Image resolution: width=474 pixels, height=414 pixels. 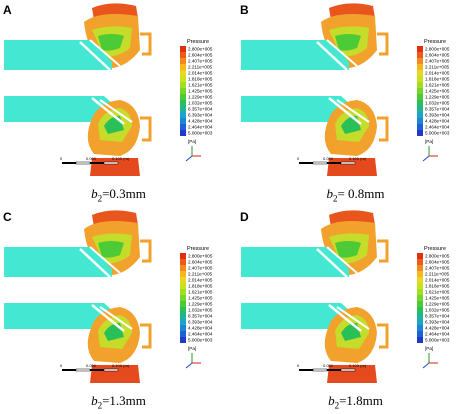 What do you see at coordinates (437, 97) in the screenshot?
I see `legend-label: 1.229e+005` at bounding box center [437, 97].